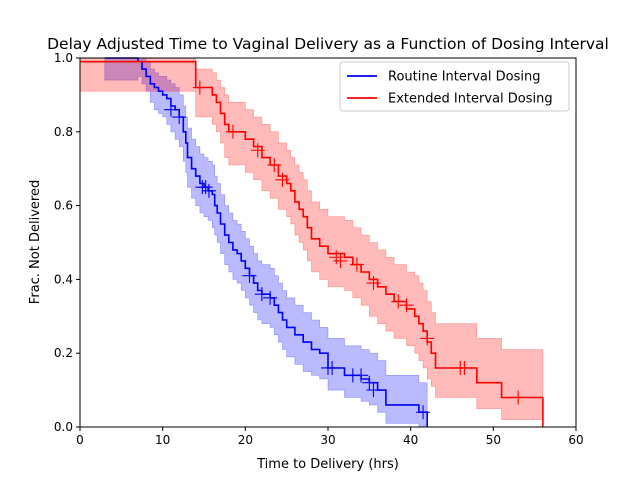 This screenshot has width=640, height=480. I want to click on x-tick-label: 60, so click(575, 440).